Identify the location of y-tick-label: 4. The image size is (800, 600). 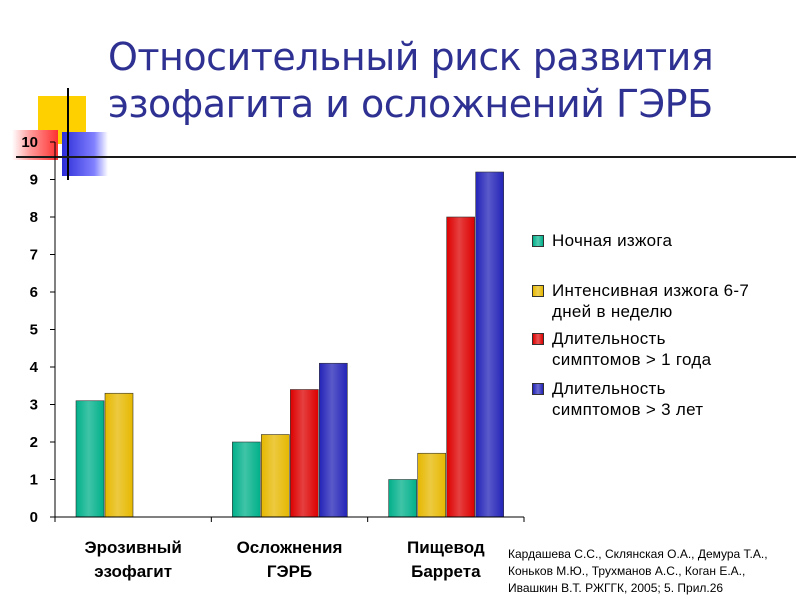
(34, 367).